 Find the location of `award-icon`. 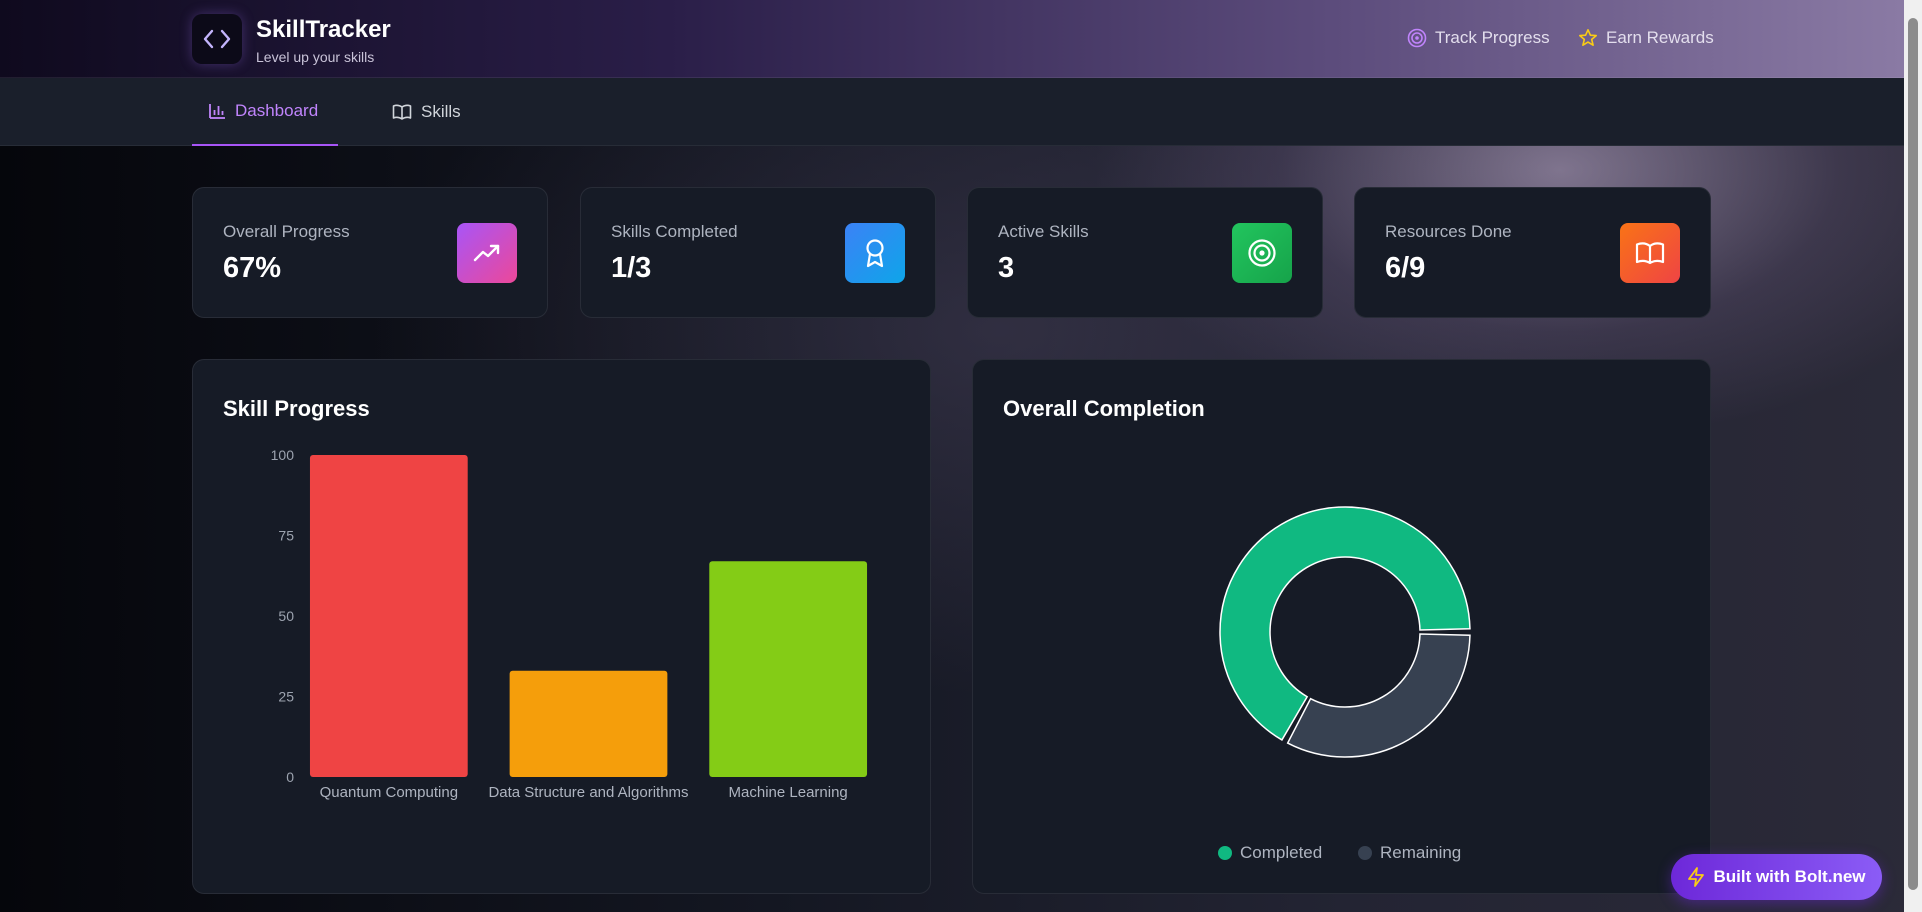

award-icon is located at coordinates (875, 253).